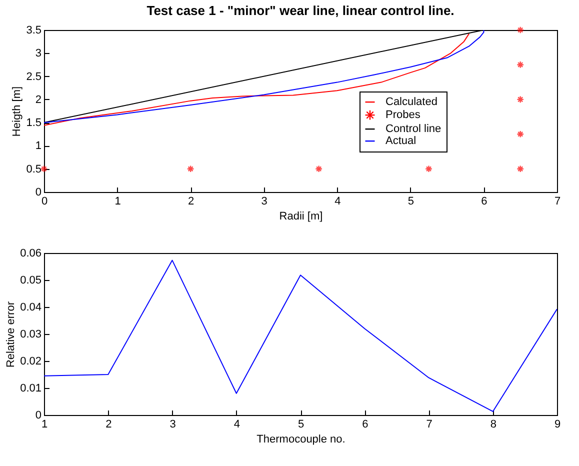 This screenshot has width=579, height=466. I want to click on x-tick-label: 1, so click(117, 202).